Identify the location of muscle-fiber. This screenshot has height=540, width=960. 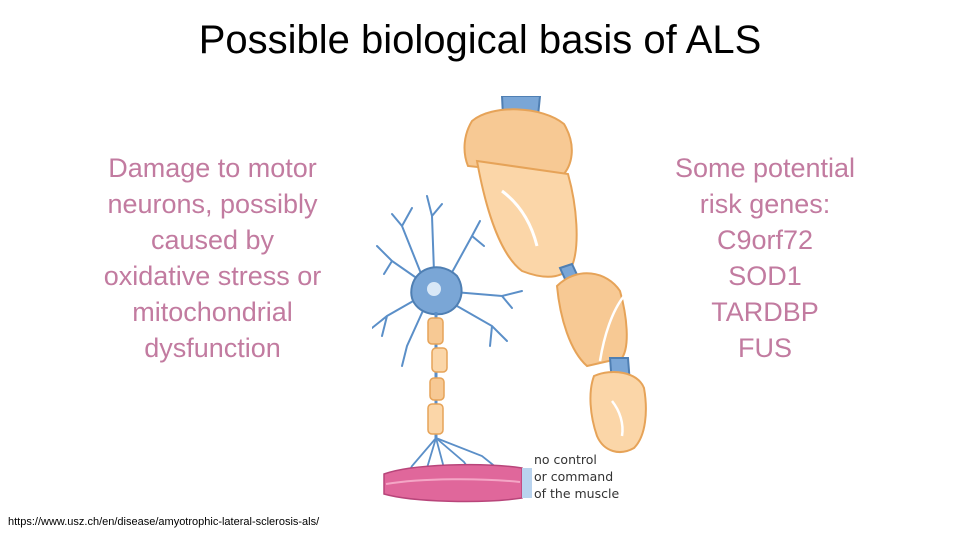
(457, 483).